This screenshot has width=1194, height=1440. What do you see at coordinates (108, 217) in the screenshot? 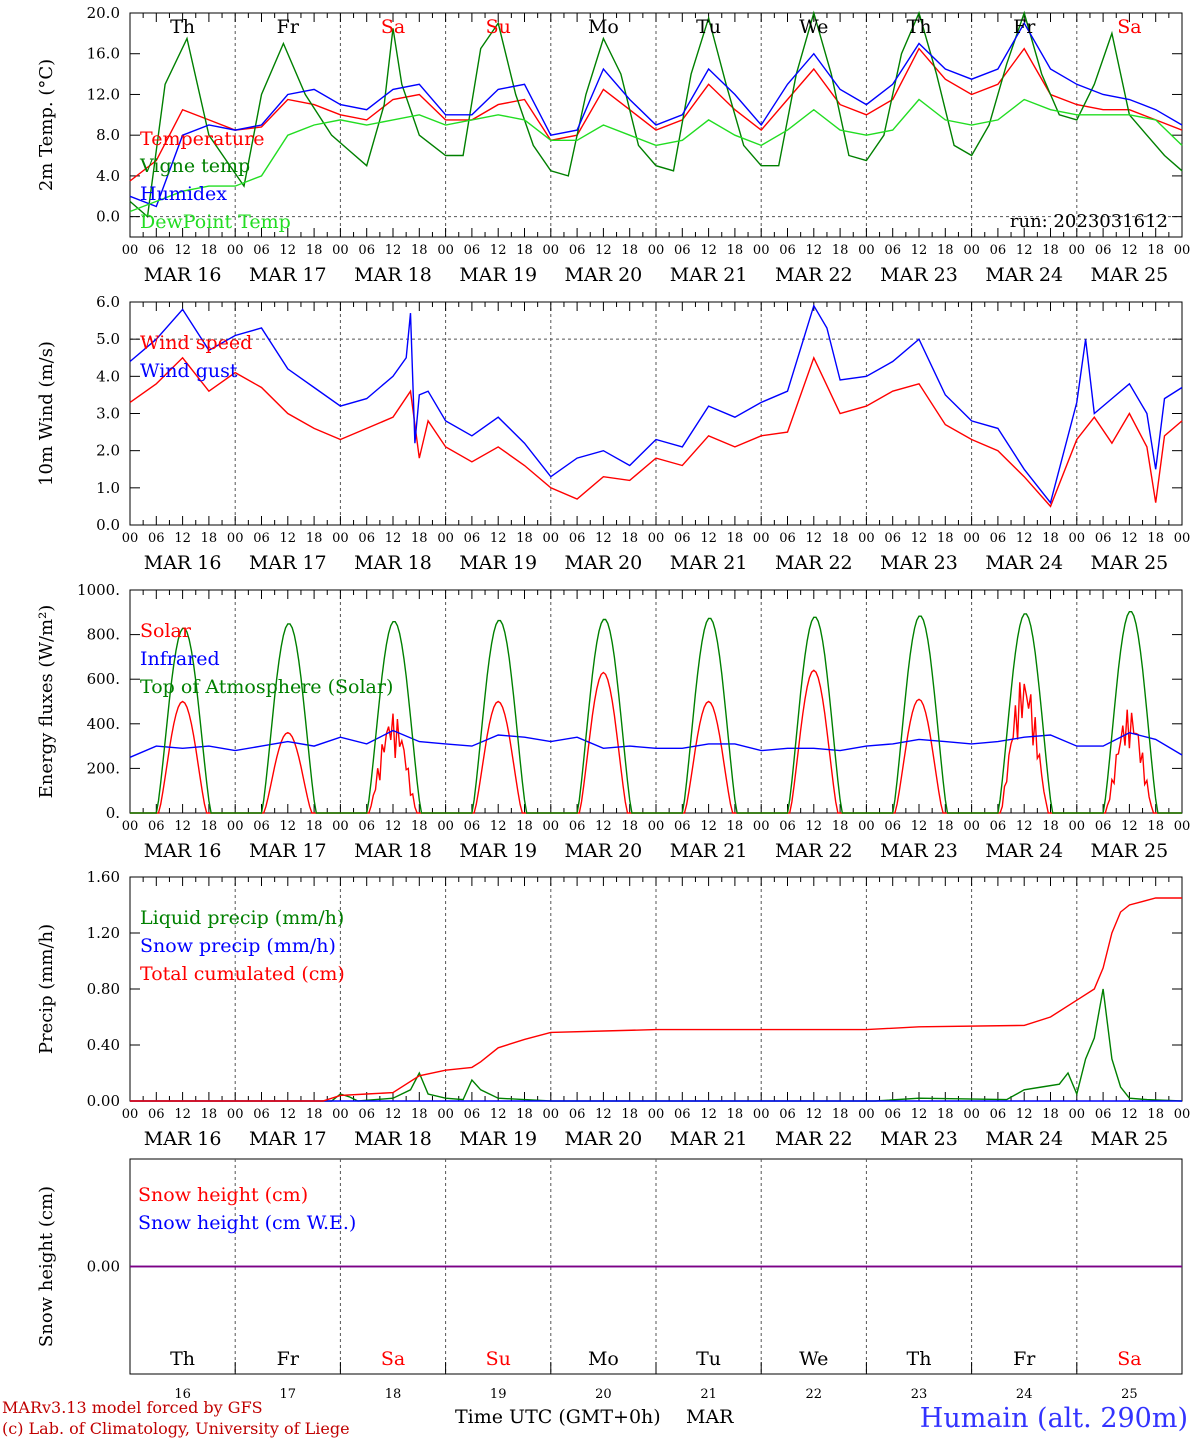
I see `y-tick-label: 0.0` at bounding box center [108, 217].